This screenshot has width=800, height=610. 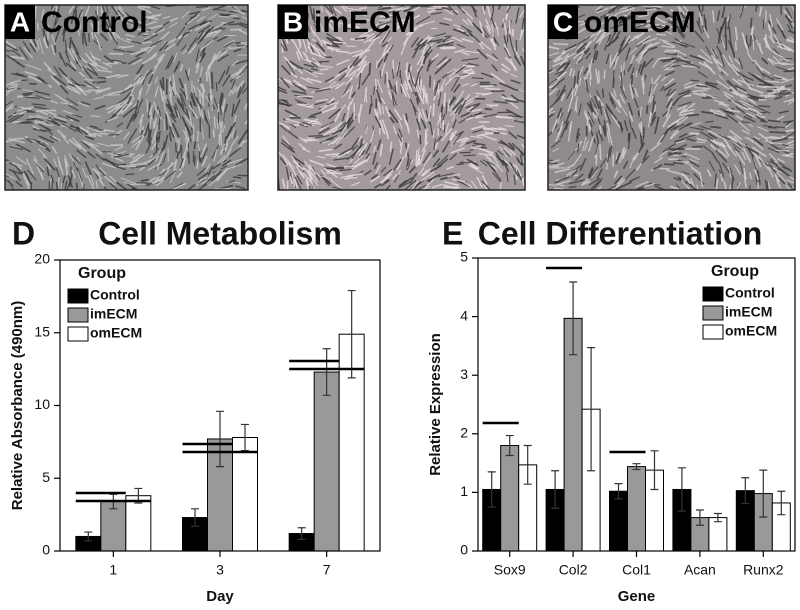 I want to click on panel-letter: A, so click(x=20, y=21).